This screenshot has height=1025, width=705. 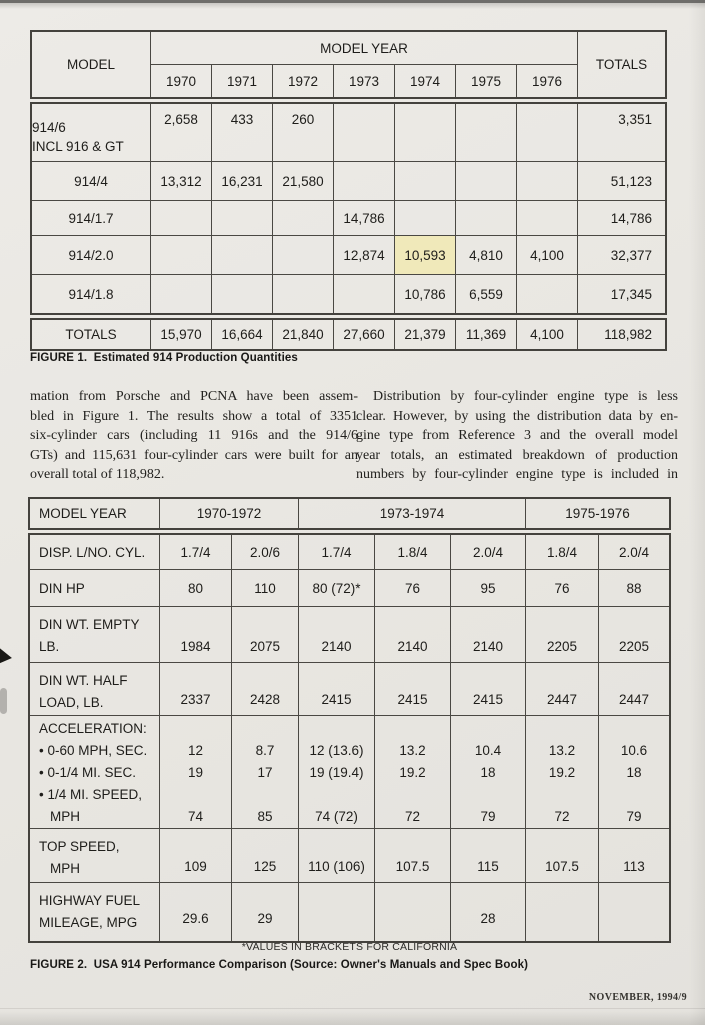 What do you see at coordinates (363, 255) in the screenshot?
I see `value-cell: 12,874` at bounding box center [363, 255].